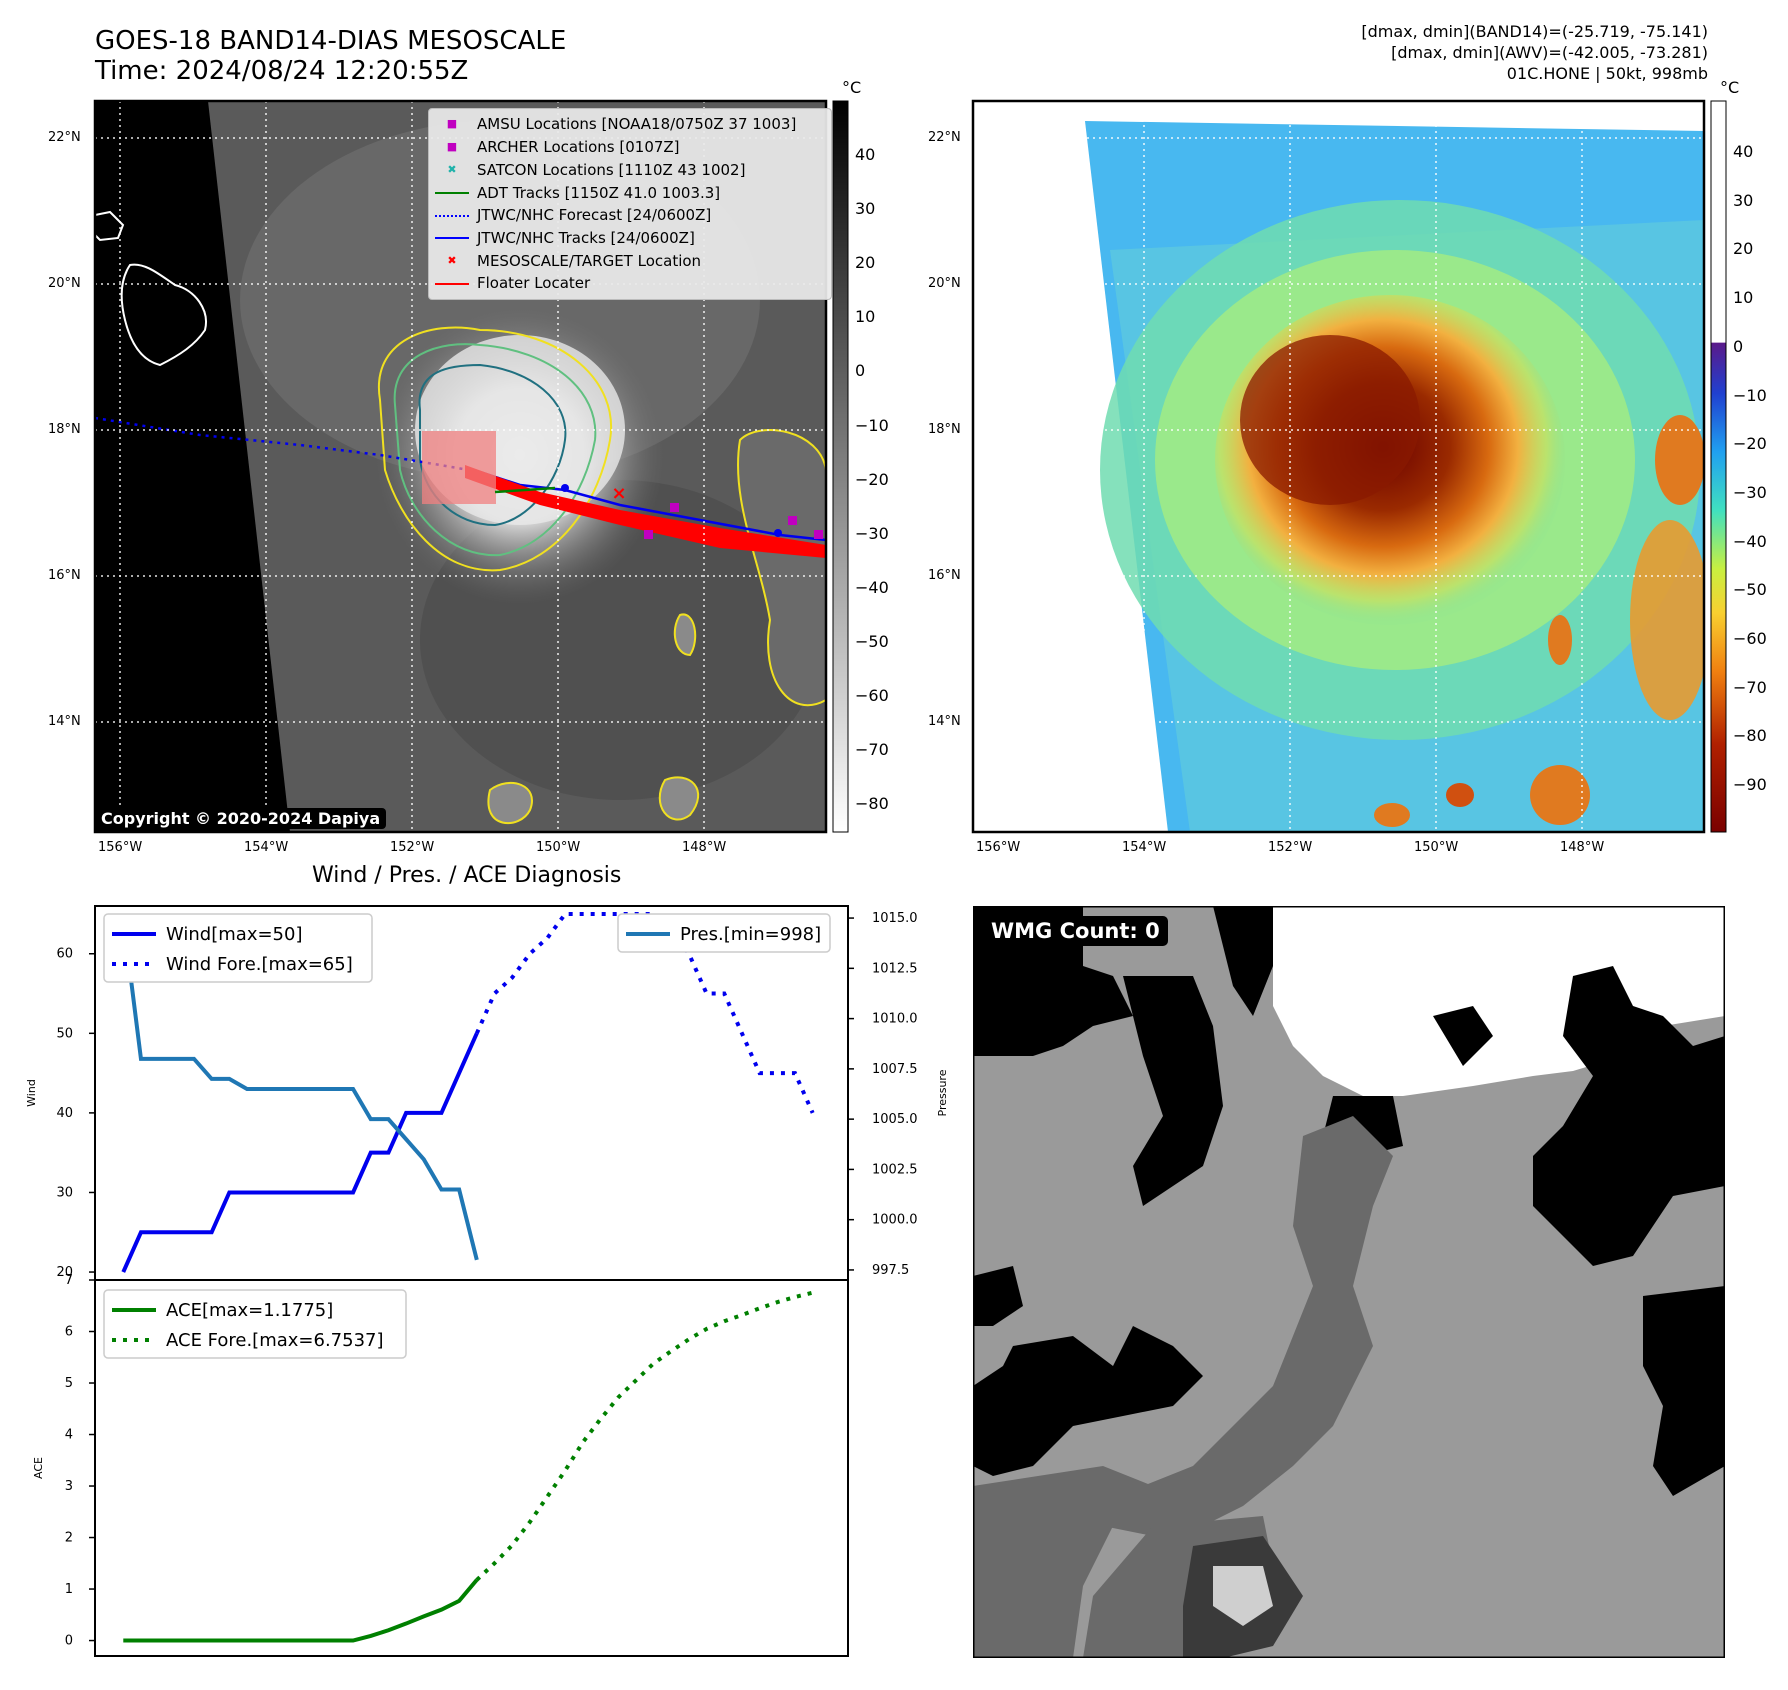 This screenshot has width=1788, height=1690. I want to click on ace-tick-label: 5, so click(69, 1383).